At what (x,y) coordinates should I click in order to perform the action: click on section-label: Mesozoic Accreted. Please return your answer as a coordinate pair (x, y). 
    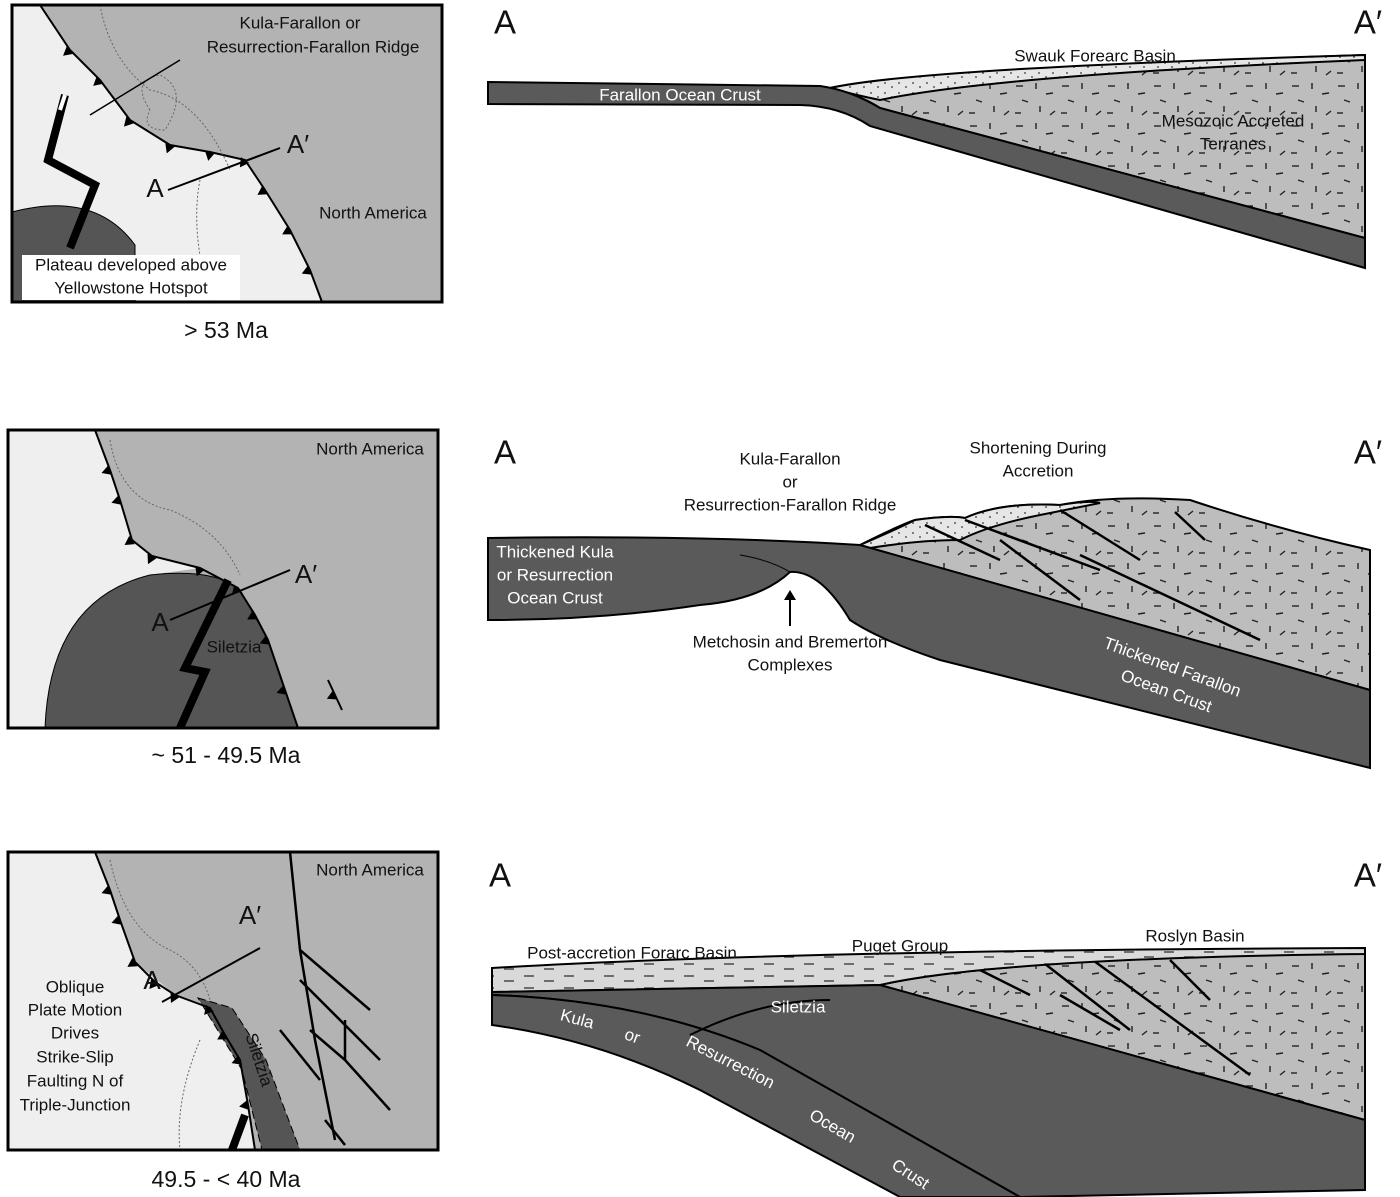
    Looking at the image, I should click on (1233, 120).